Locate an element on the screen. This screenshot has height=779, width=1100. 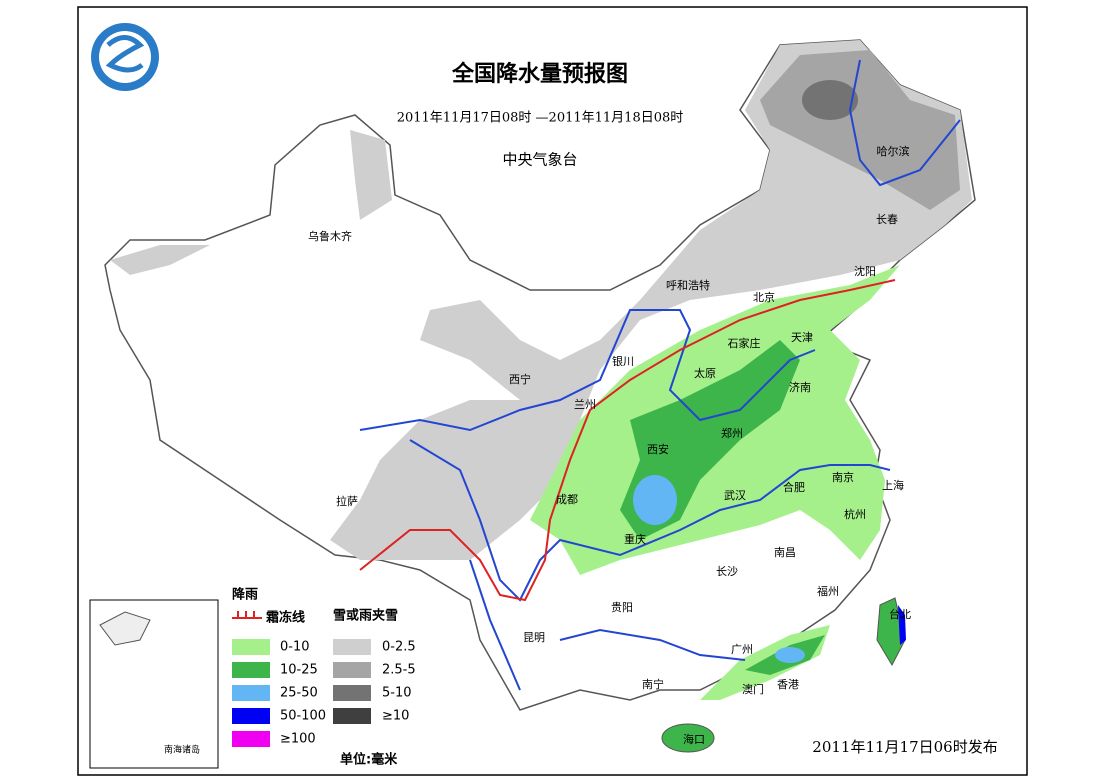
city-label: 石家庄 is located at coordinates (744, 343).